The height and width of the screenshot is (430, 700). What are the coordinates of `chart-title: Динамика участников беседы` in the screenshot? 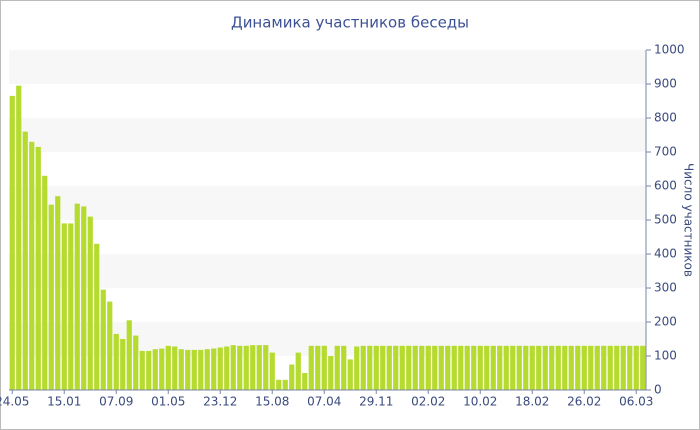 It's located at (350, 23).